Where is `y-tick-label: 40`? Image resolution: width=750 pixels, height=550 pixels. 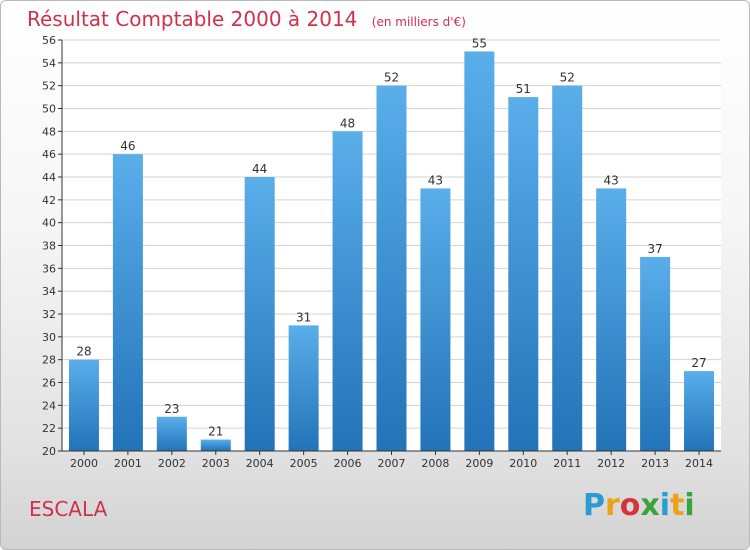 y-tick-label: 40 is located at coordinates (49, 223).